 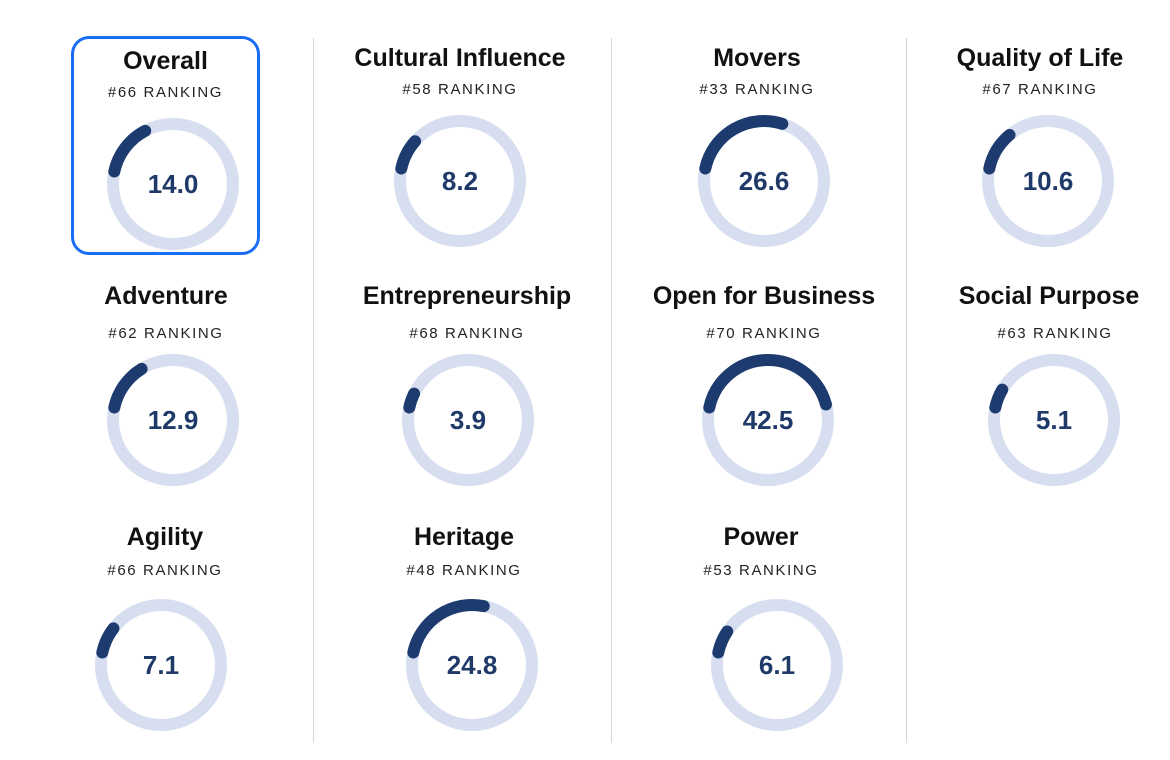 I want to click on card-movers: Movers #33 RANKING 26.6, so click(x=757, y=153).